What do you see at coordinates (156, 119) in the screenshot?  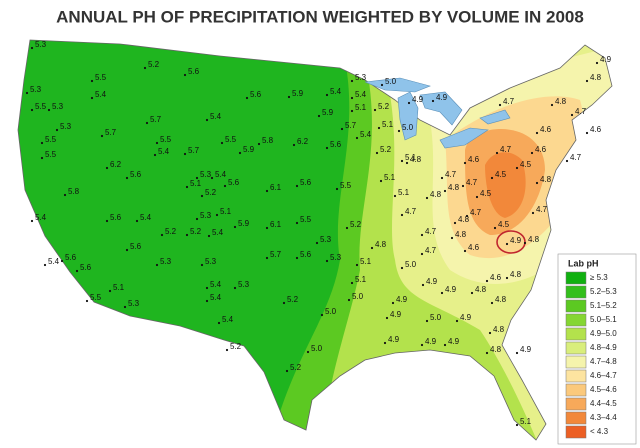 I see `site-ph: 5.7` at bounding box center [156, 119].